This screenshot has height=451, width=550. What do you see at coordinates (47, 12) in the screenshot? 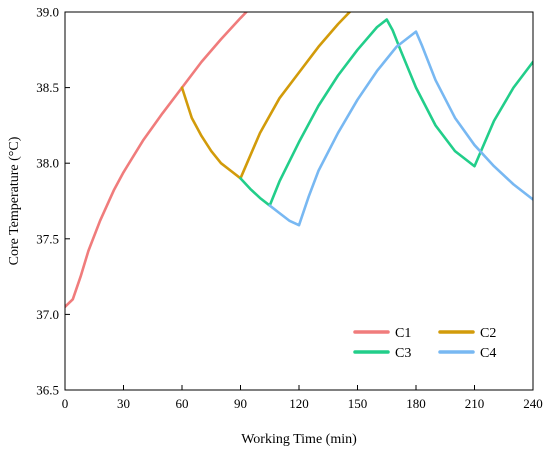
I see `y-tick-label-5: 39.0` at bounding box center [47, 12].